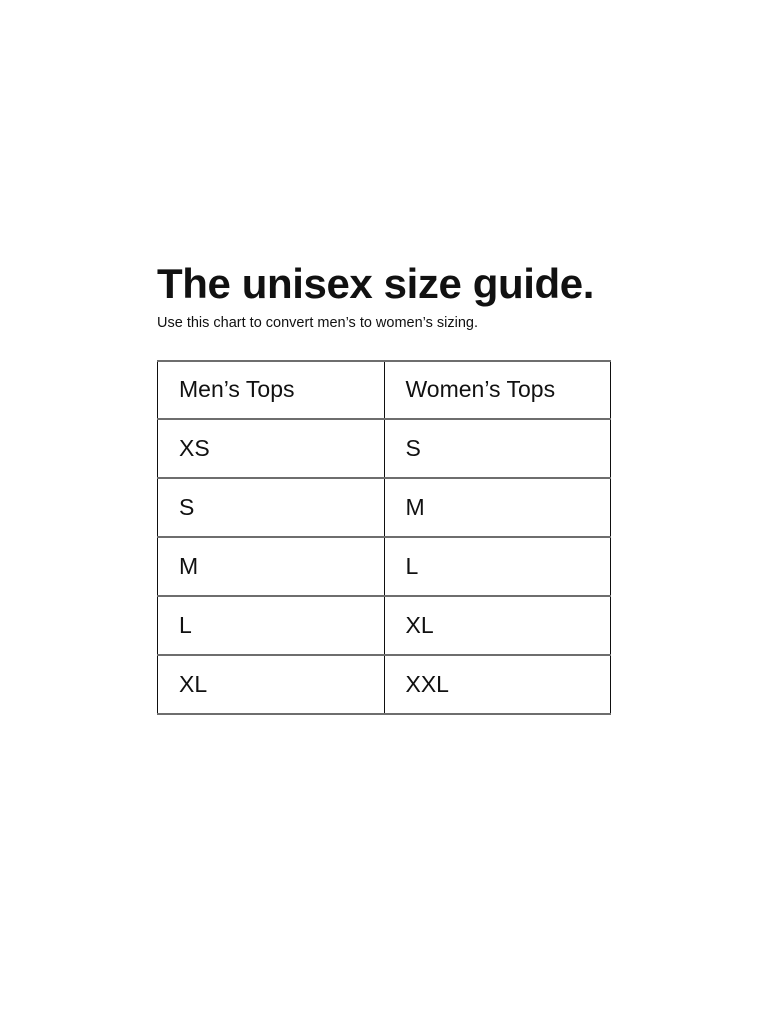  What do you see at coordinates (271, 566) in the screenshot?
I see `mens-size-cell: M` at bounding box center [271, 566].